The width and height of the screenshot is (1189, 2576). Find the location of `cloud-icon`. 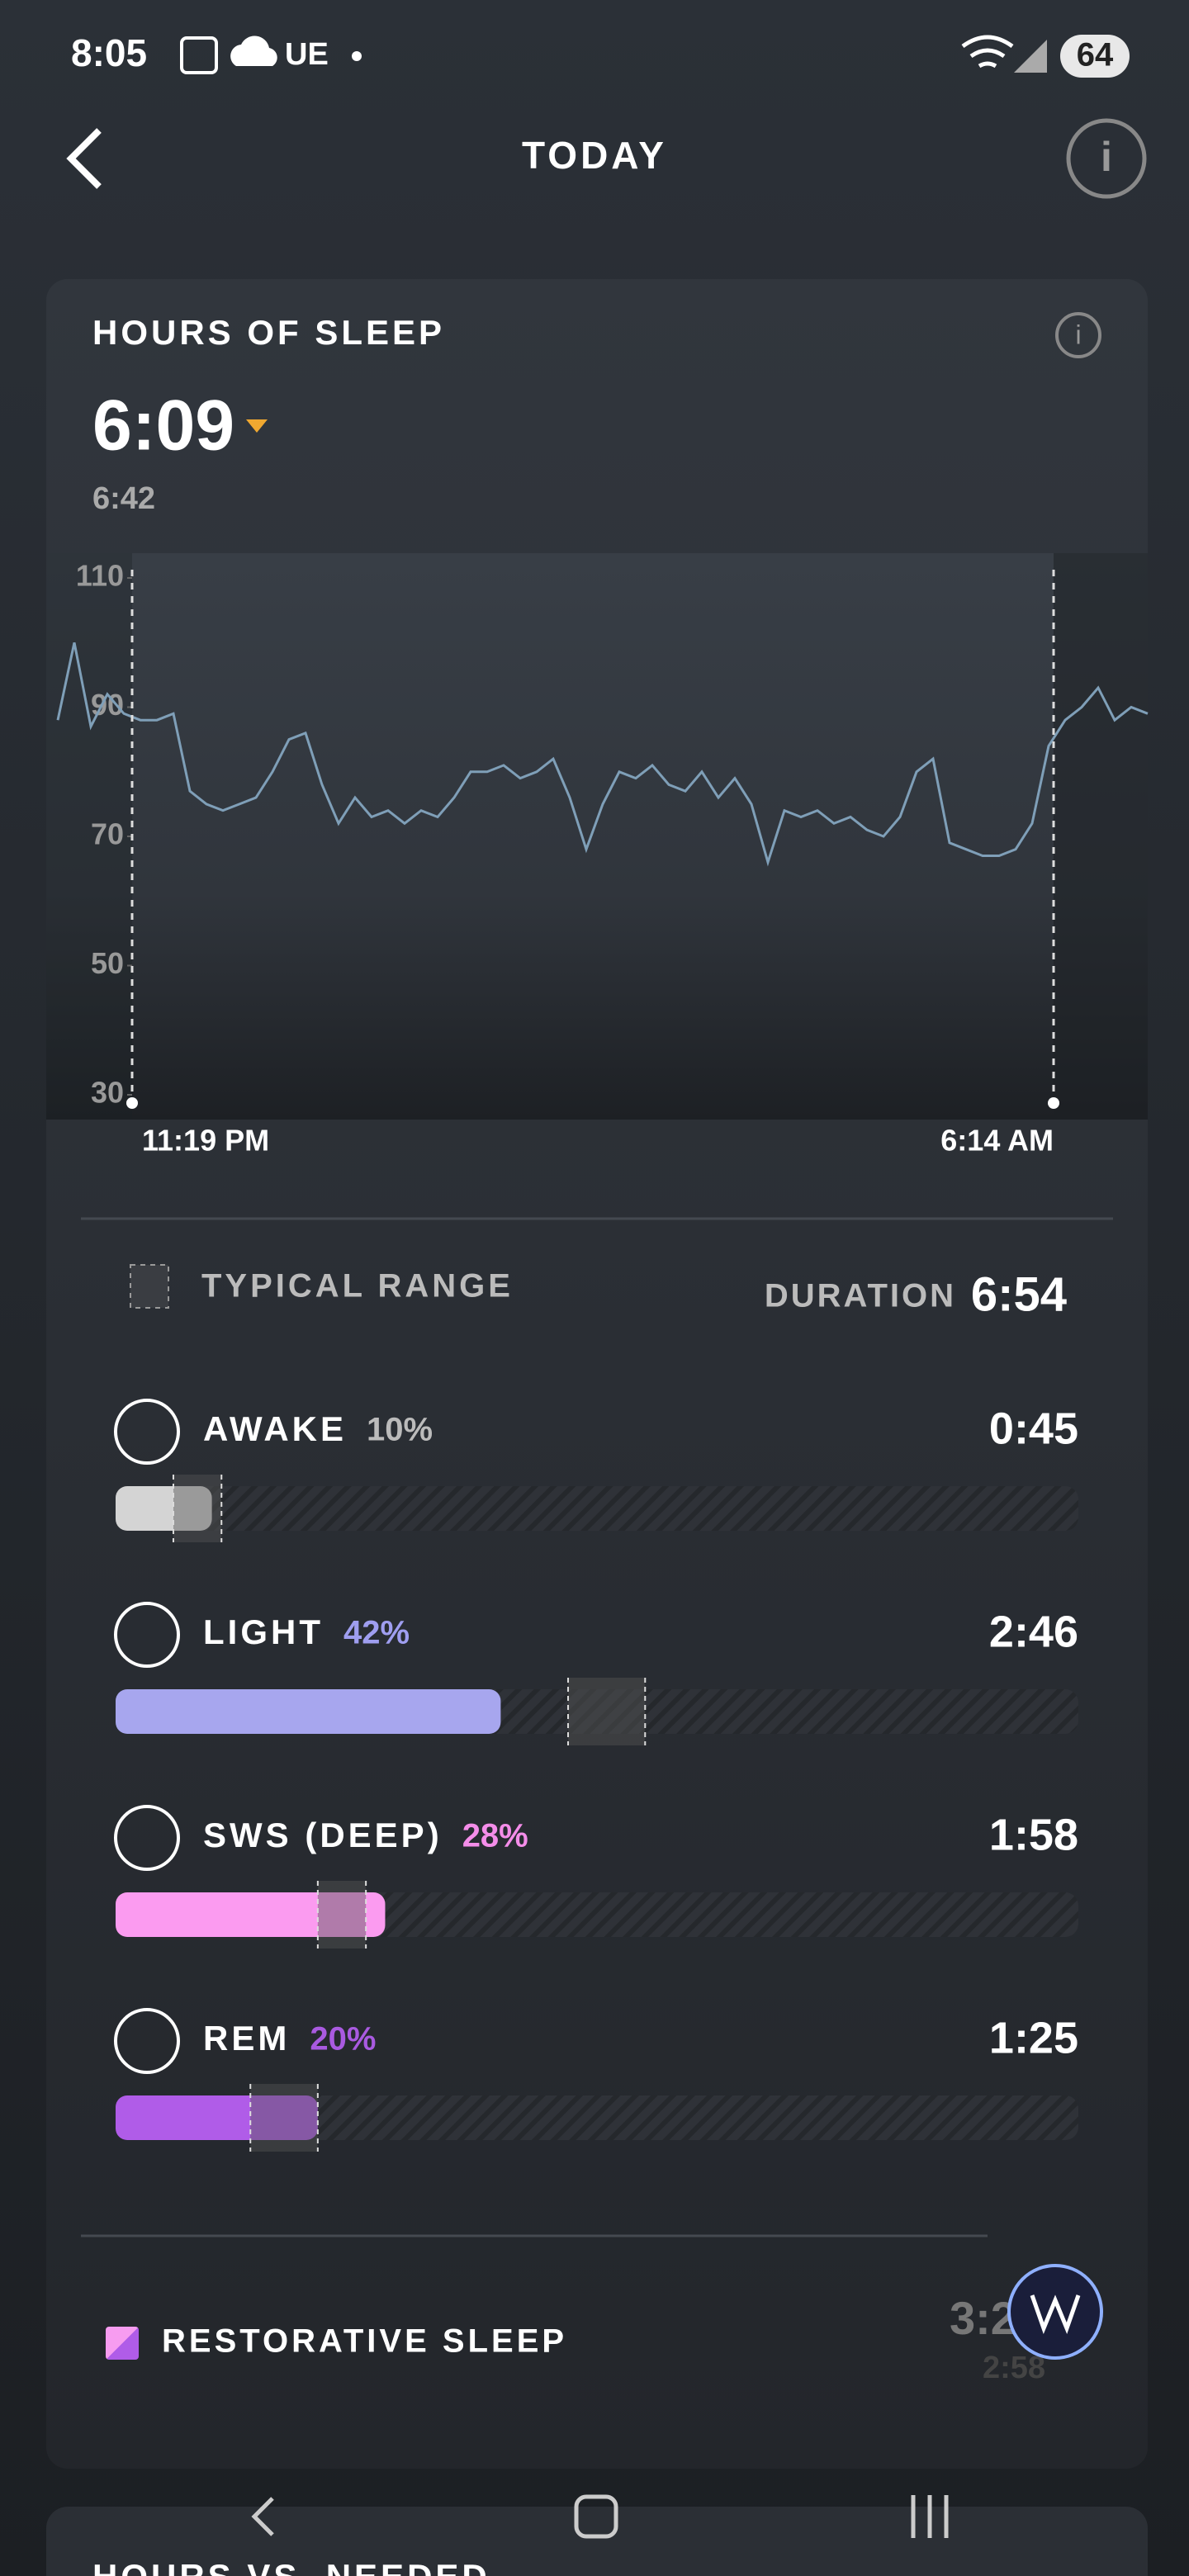

cloud-icon is located at coordinates (253, 51).